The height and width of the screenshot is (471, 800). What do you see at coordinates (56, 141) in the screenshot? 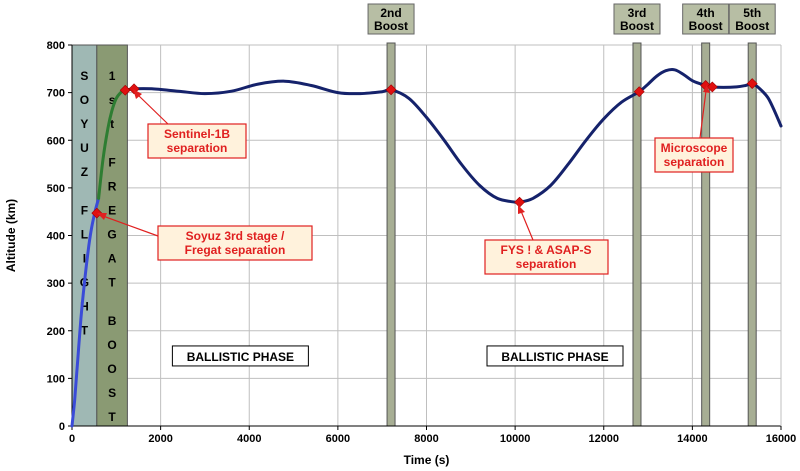
I see `y-tick-label-6: 600` at bounding box center [56, 141].